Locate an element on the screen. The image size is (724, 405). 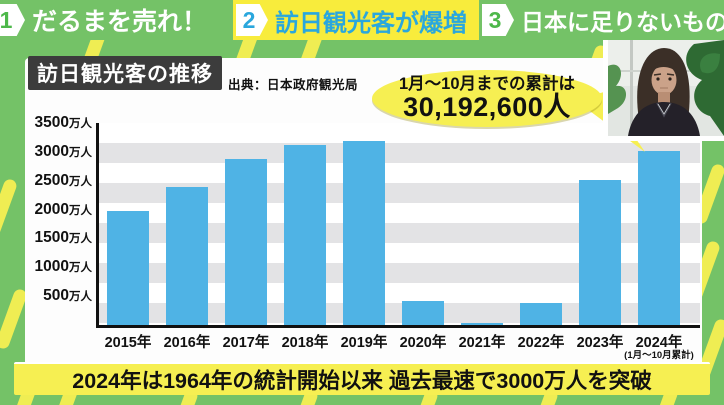
headline-segment-3: 3 日本に足りないもの is located at coordinates (601, 20).